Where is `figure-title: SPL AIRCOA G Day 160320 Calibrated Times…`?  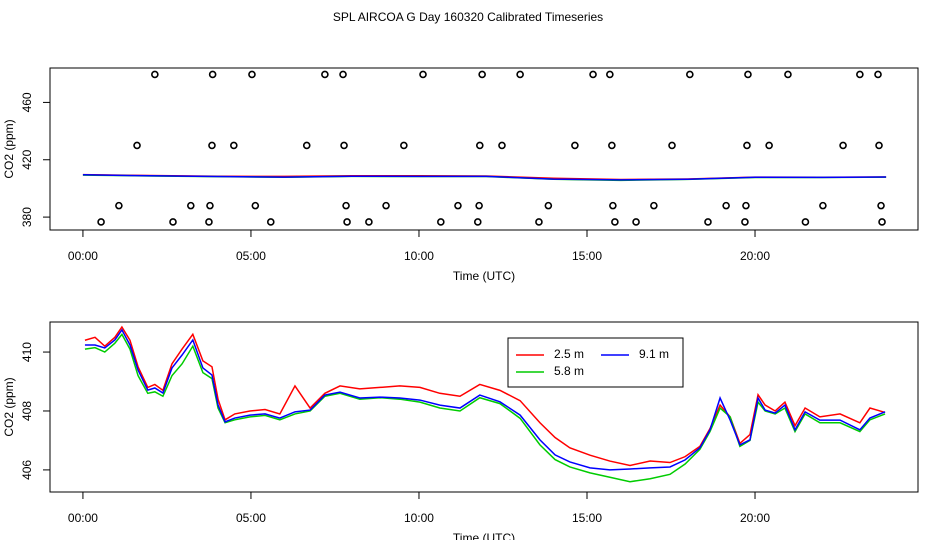 figure-title: SPL AIRCOA G Day 160320 Calibrated Times… is located at coordinates (468, 17).